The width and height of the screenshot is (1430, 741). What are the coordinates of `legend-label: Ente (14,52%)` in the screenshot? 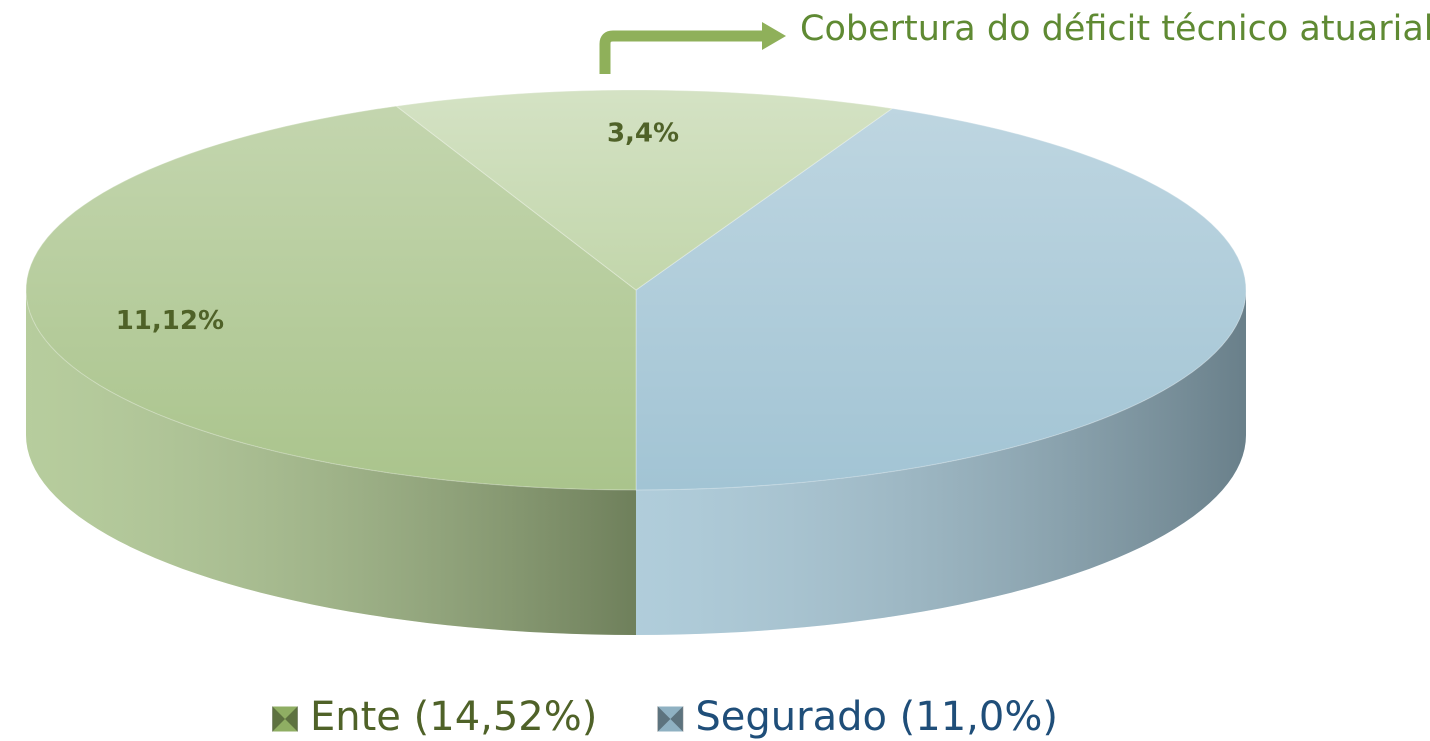 It's located at (453, 717).